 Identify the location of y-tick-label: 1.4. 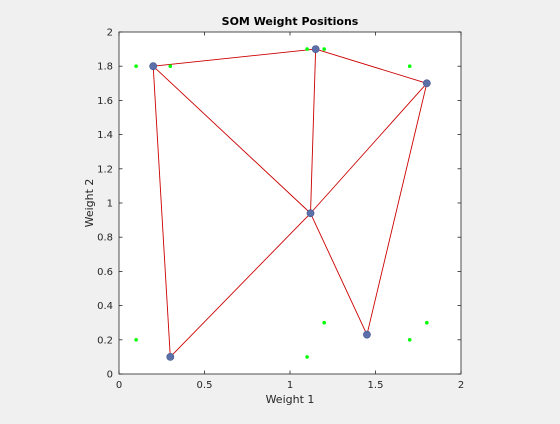
(105, 135).